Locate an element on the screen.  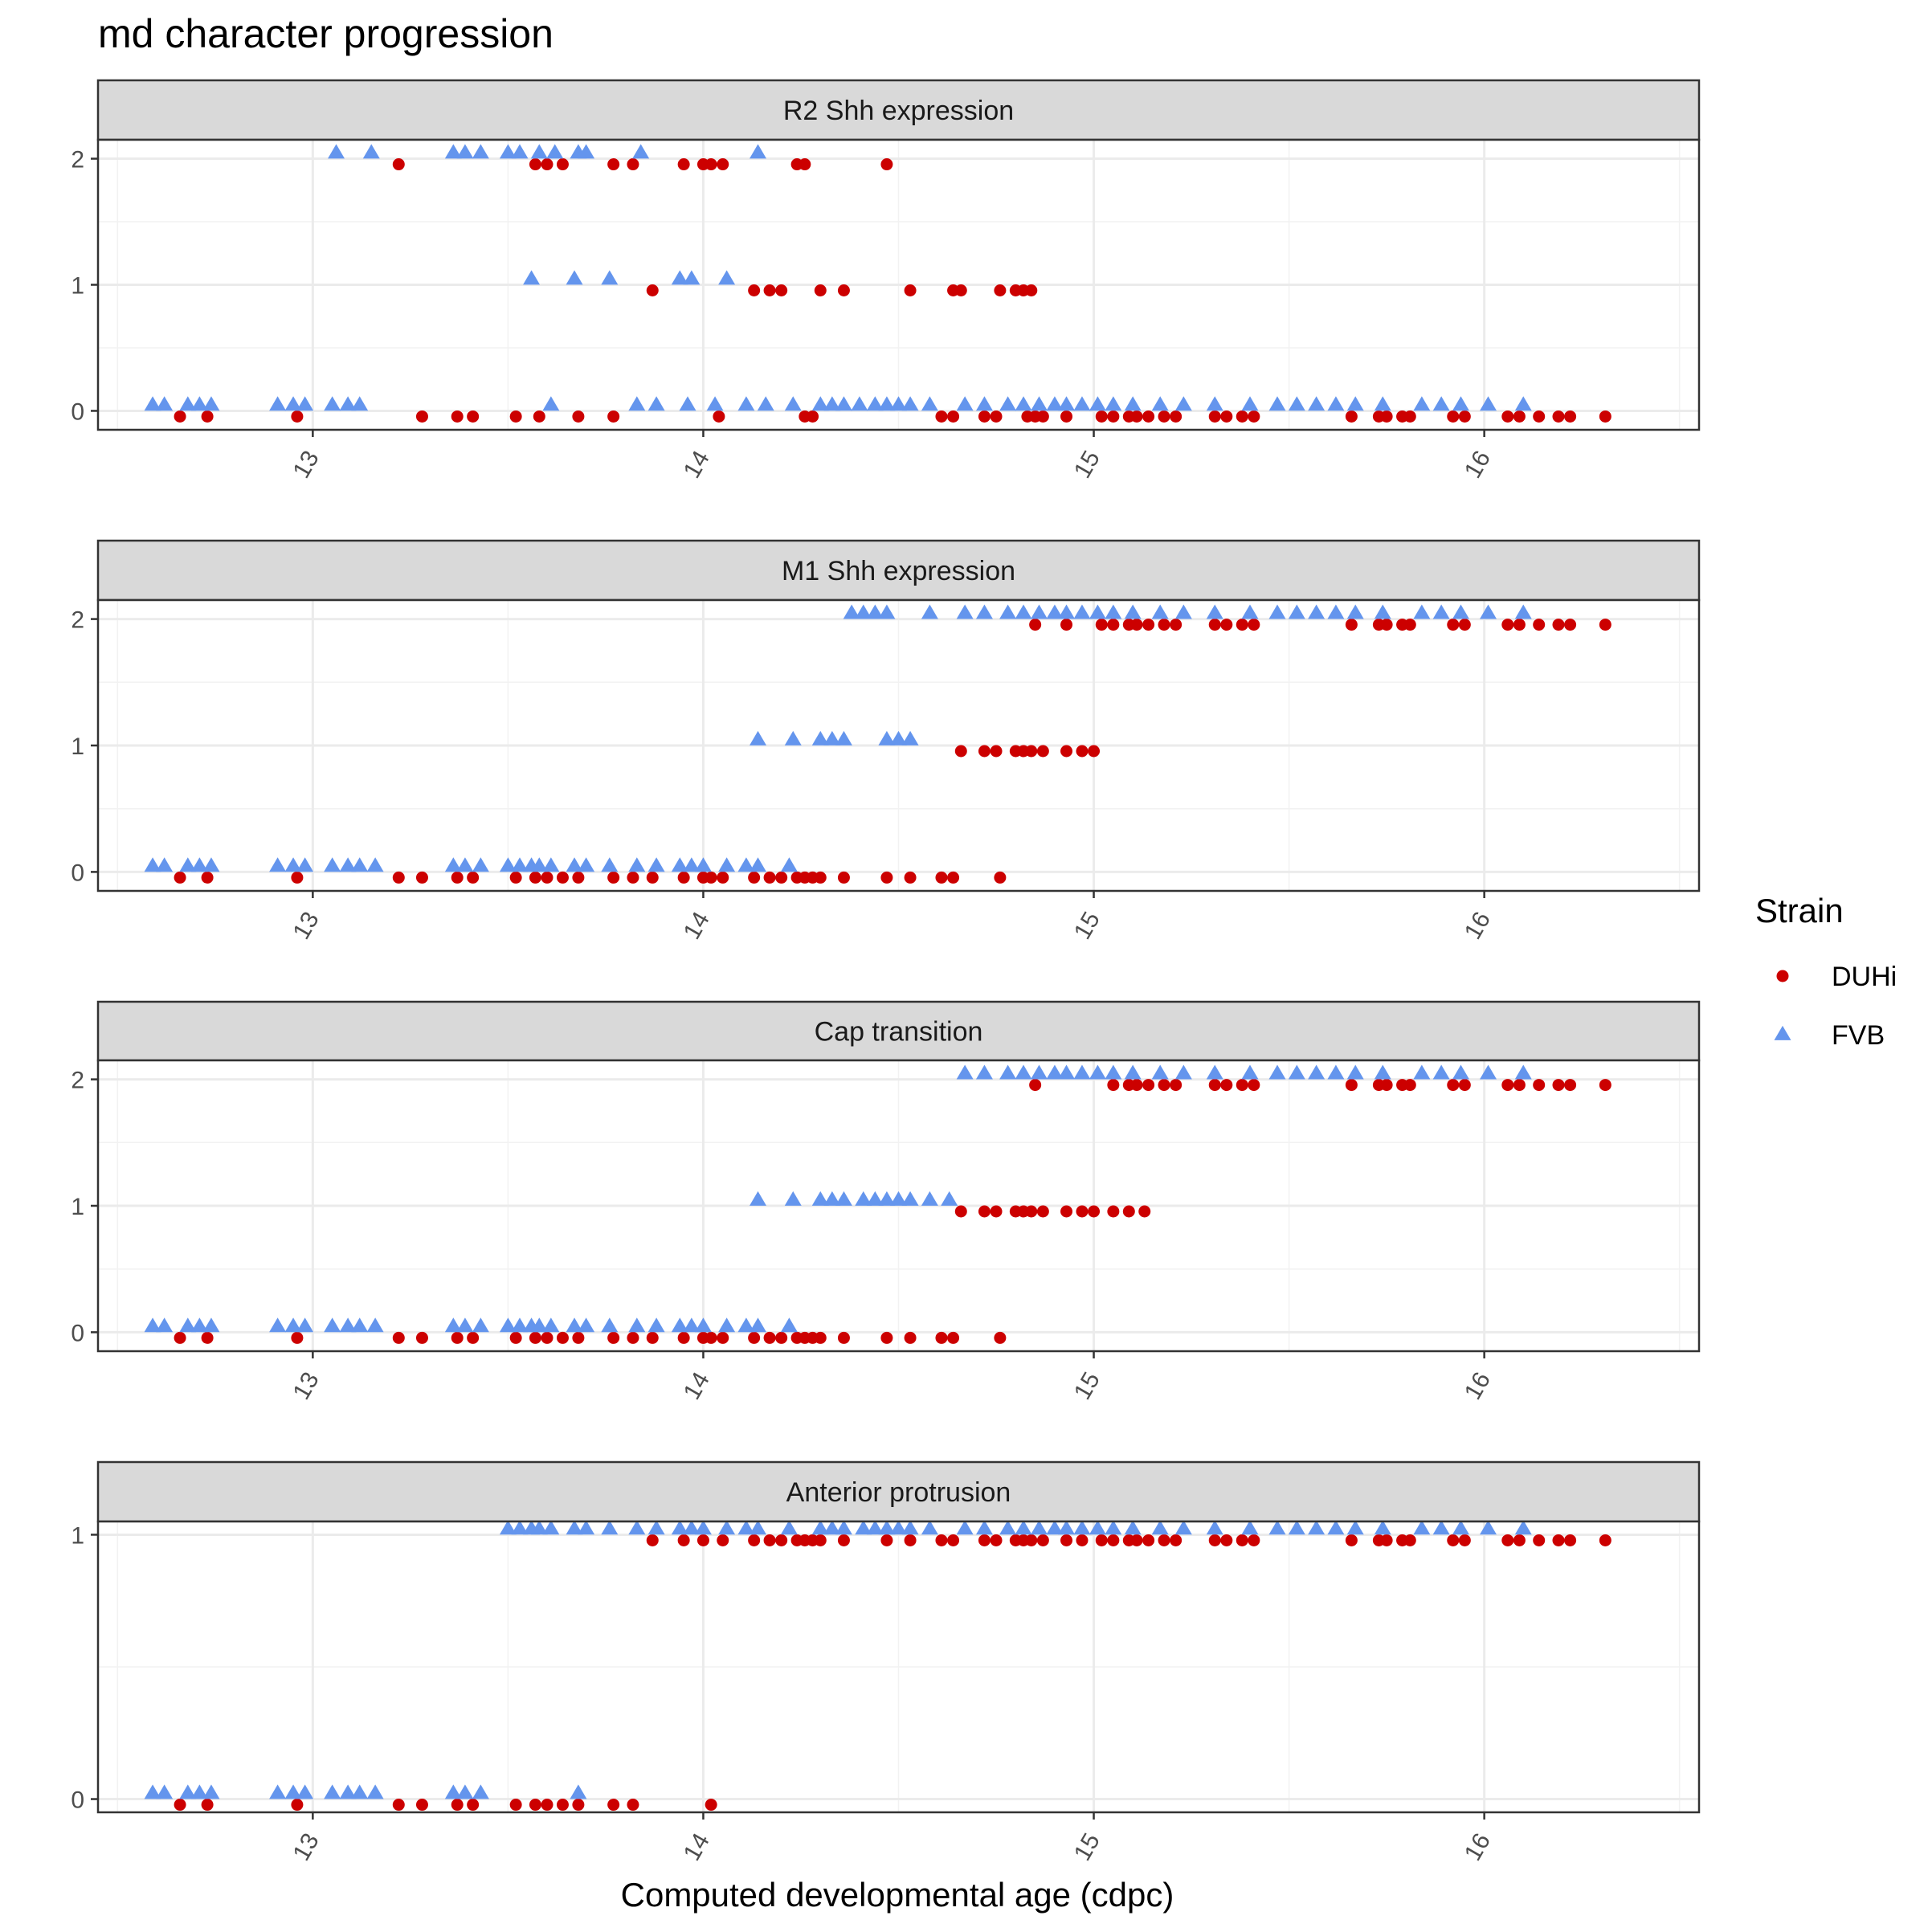
y-tick-label: 0 is located at coordinates (77, 873).